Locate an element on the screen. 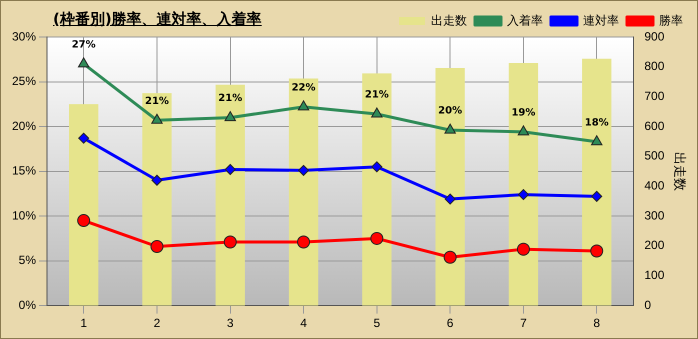  y2-tick-label: 400 is located at coordinates (654, 185).